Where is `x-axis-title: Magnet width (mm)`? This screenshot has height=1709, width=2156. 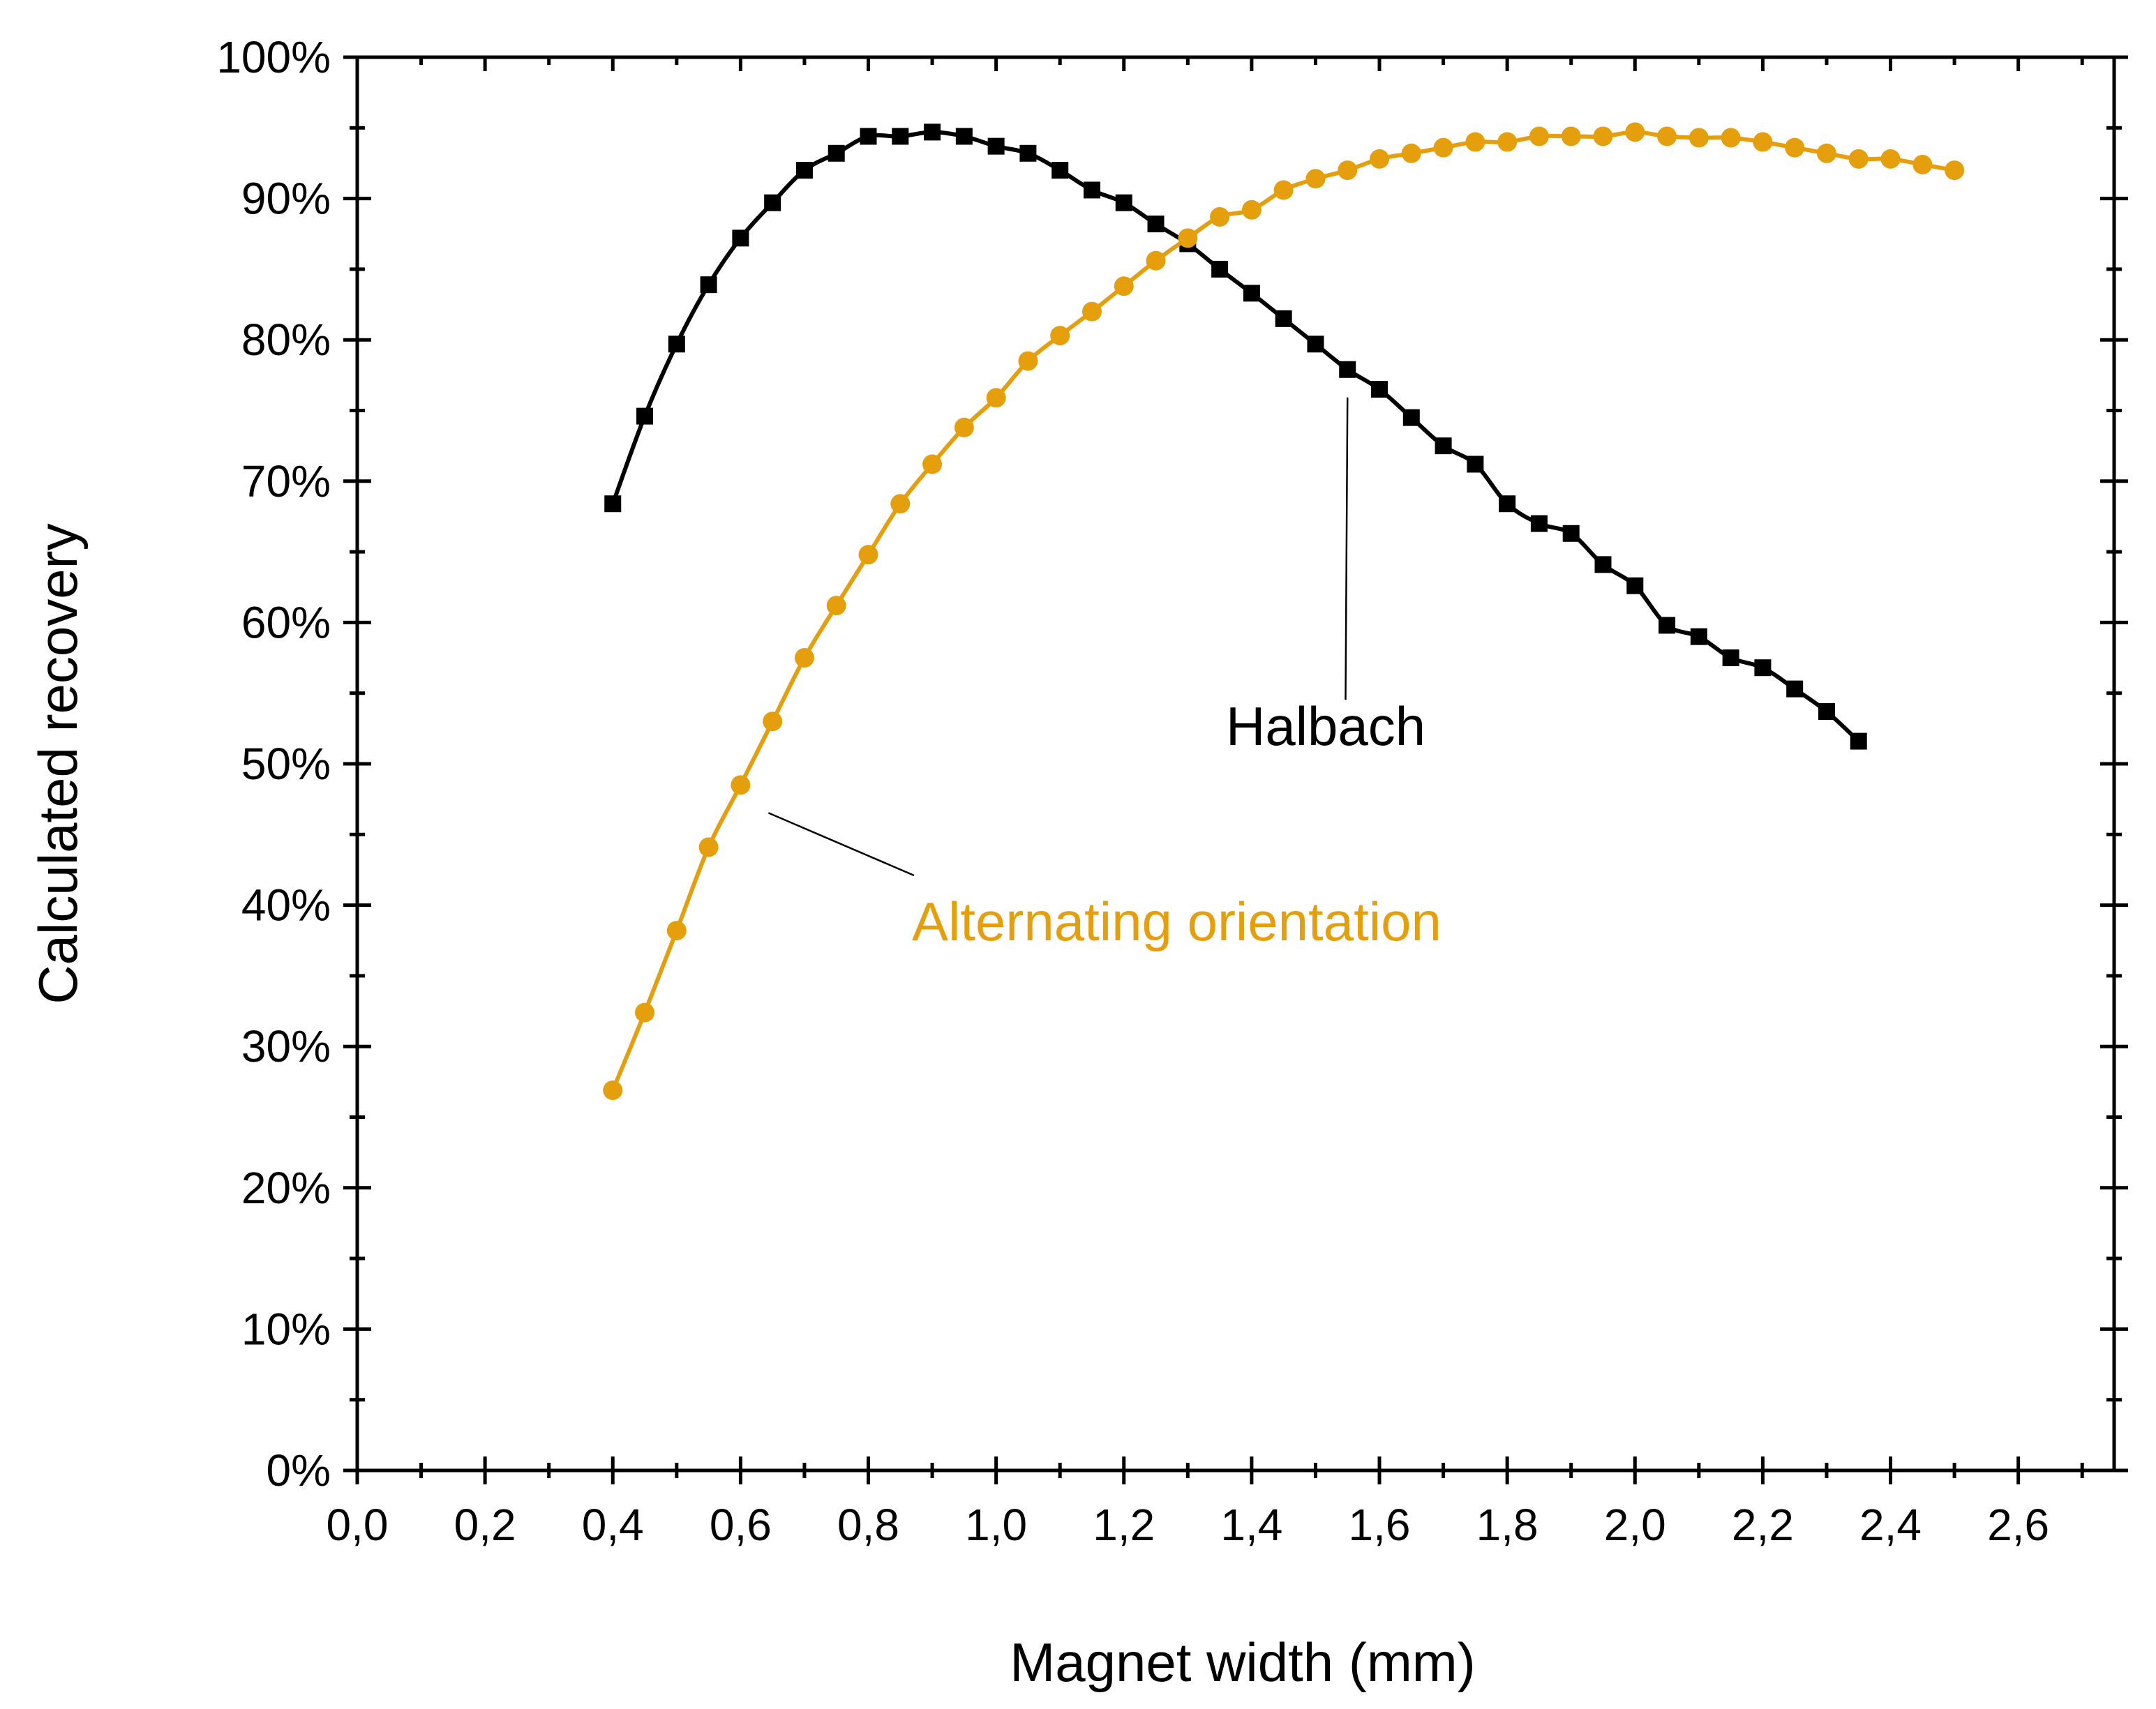
x-axis-title: Magnet width (mm) is located at coordinates (1243, 1662).